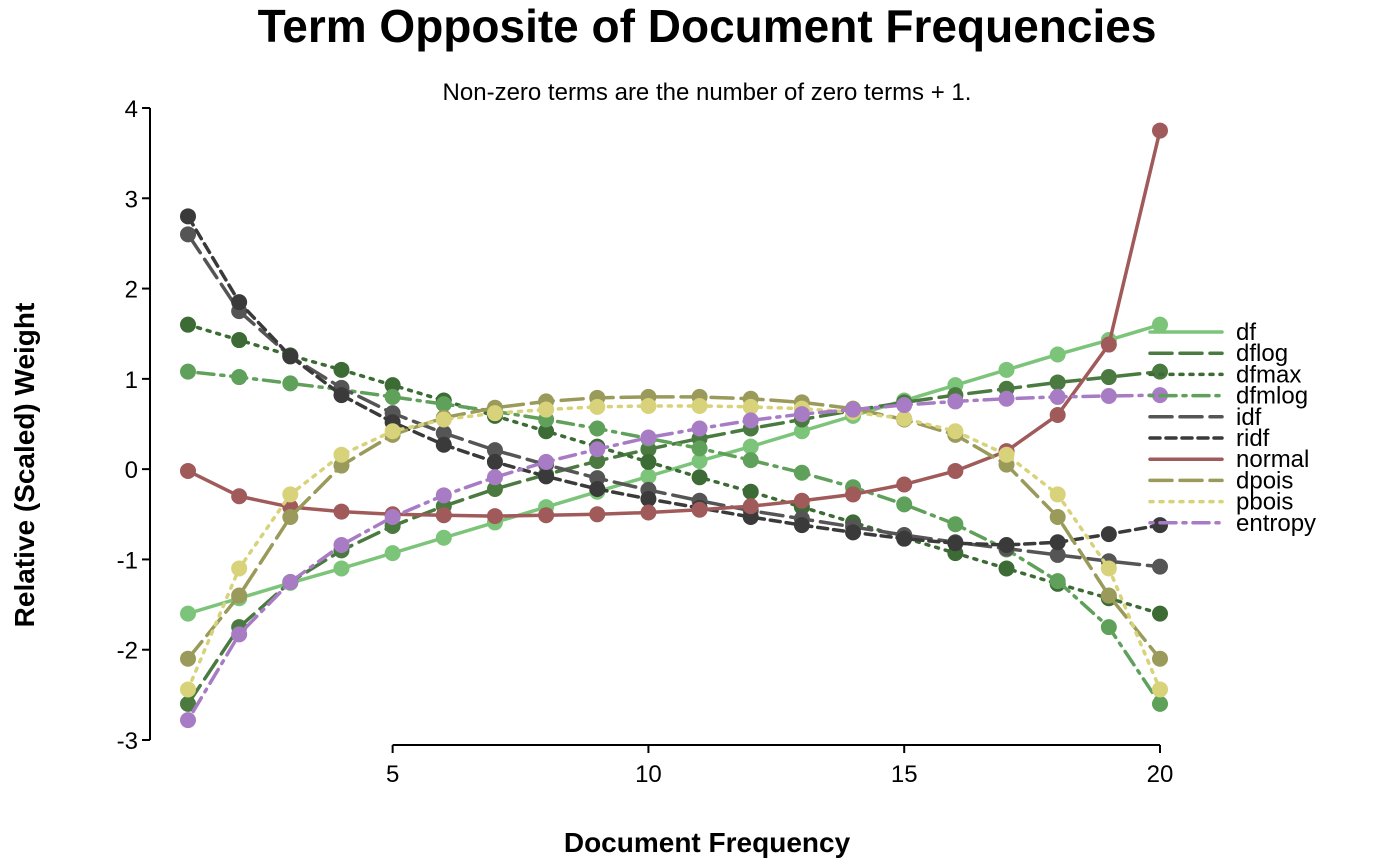  I want to click on y-tick-label: 0, so click(131, 470).